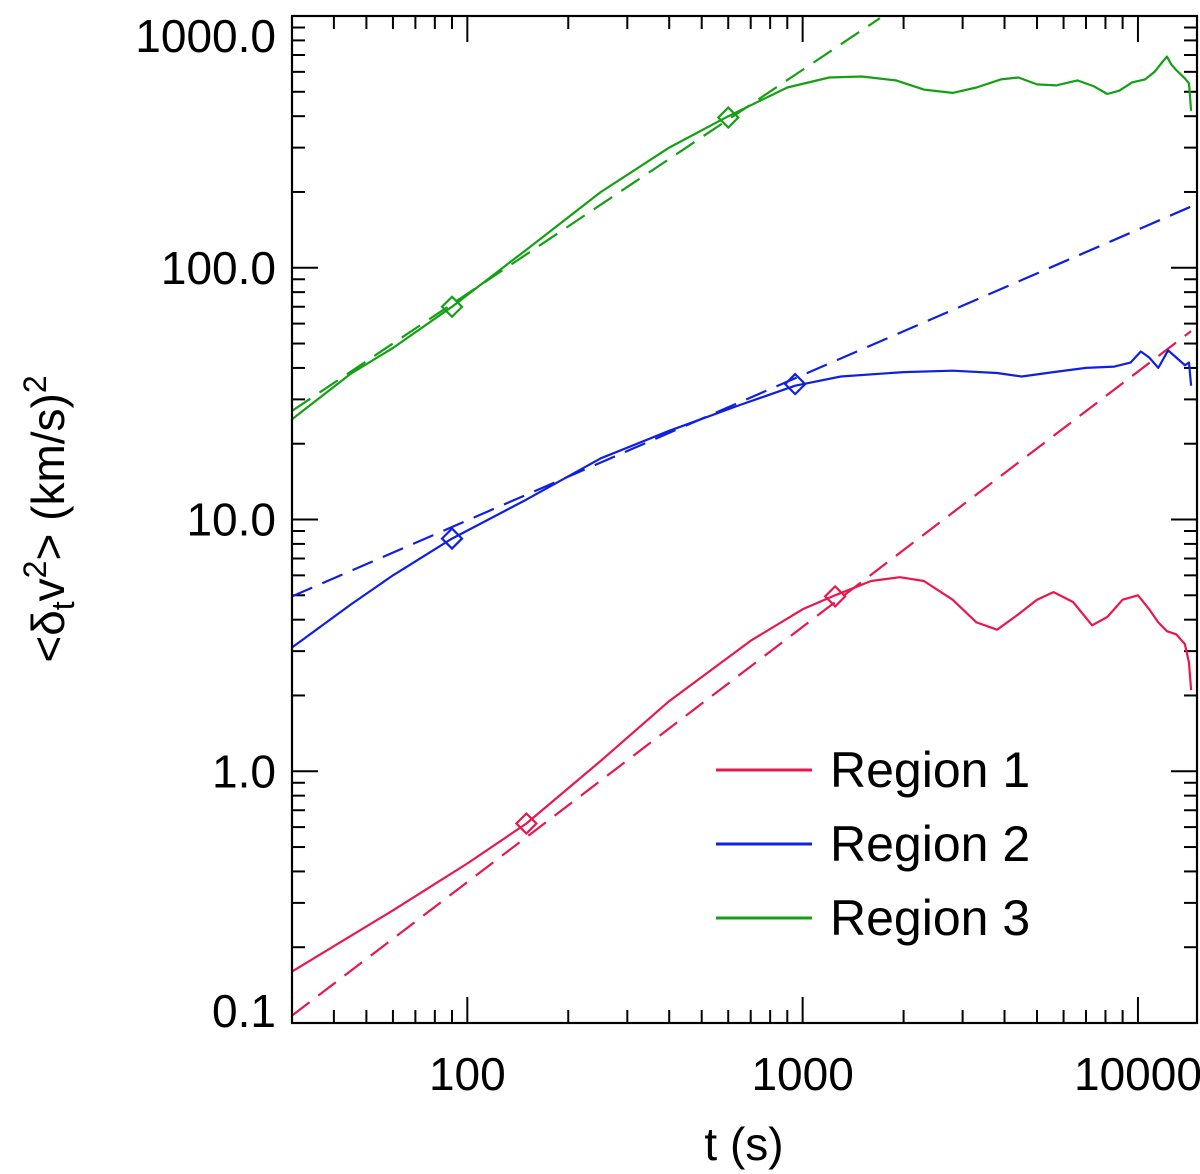 Image resolution: width=1200 pixels, height=1174 pixels. I want to click on y-axis-title: <δtv2> (km/s)2, so click(49, 518).